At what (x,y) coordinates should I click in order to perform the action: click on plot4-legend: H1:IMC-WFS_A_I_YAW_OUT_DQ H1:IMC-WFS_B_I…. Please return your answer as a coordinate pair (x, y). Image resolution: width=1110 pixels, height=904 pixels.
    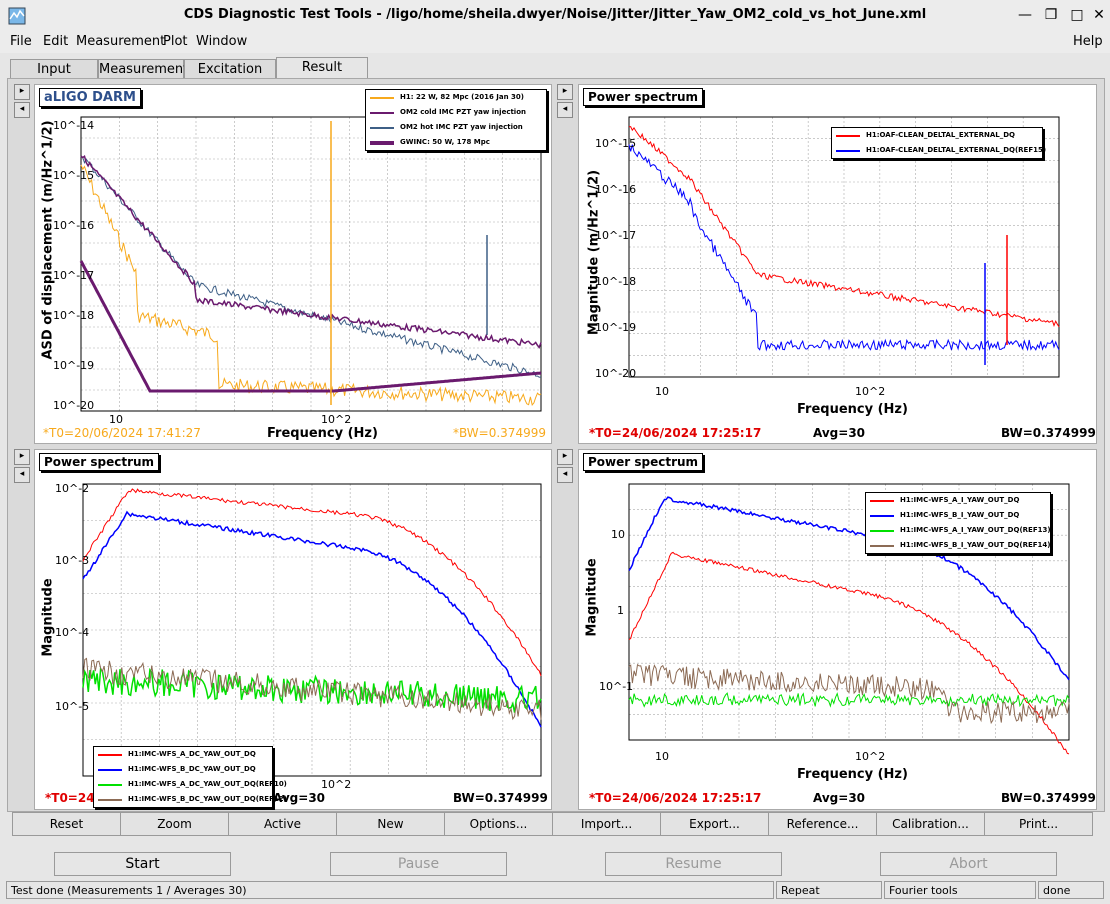
    Looking at the image, I should click on (958, 523).